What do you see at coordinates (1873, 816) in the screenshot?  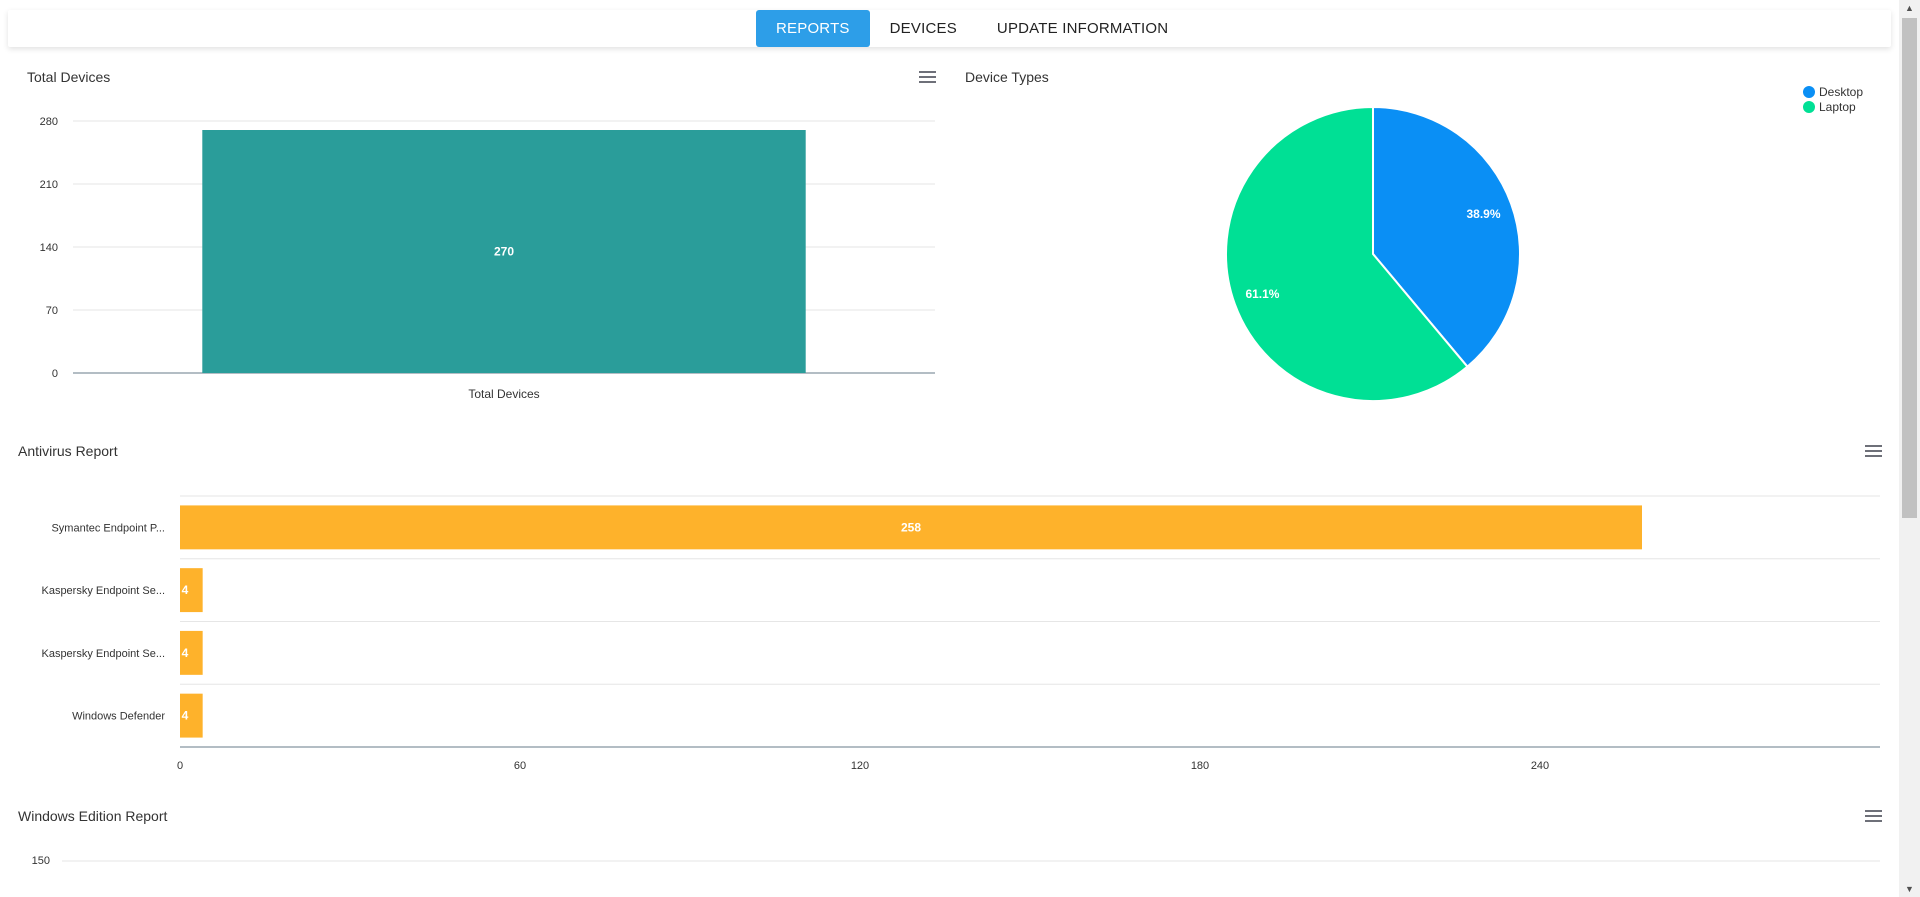 I see `windows-edition-report-menu-icon` at bounding box center [1873, 816].